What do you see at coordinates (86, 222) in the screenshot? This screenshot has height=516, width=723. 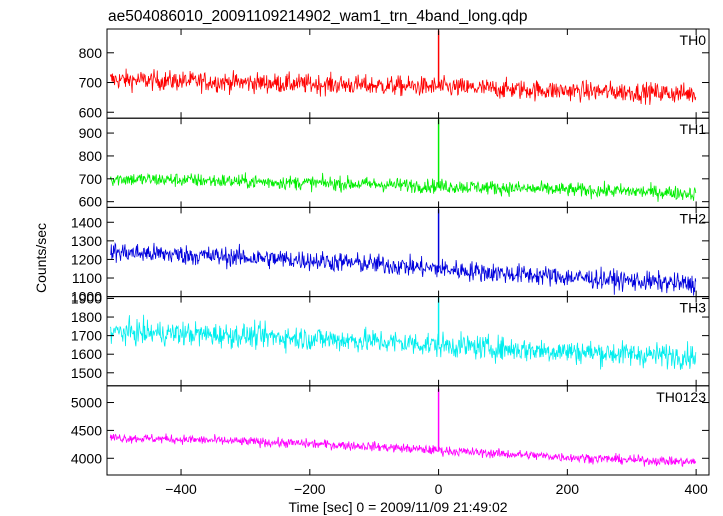 I see `y-tick-label: 1400` at bounding box center [86, 222].